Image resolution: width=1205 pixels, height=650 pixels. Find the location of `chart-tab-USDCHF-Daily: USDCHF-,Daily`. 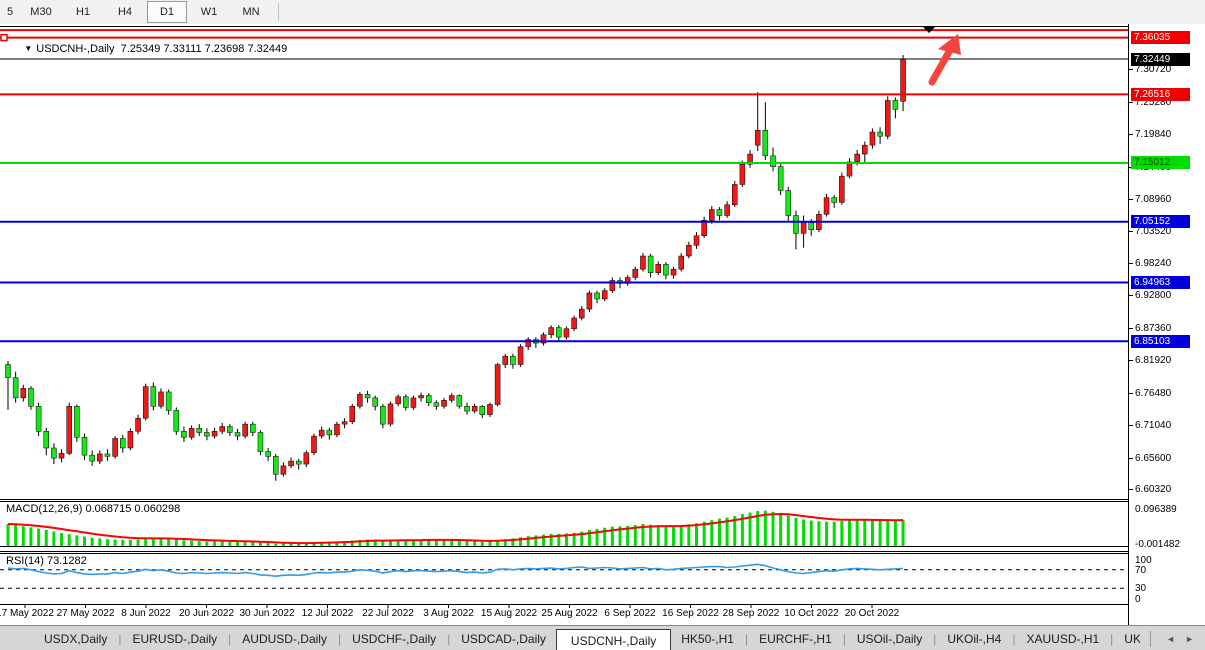

chart-tab-USDCHF-Daily: USDCHF-,Daily is located at coordinates (394, 639).